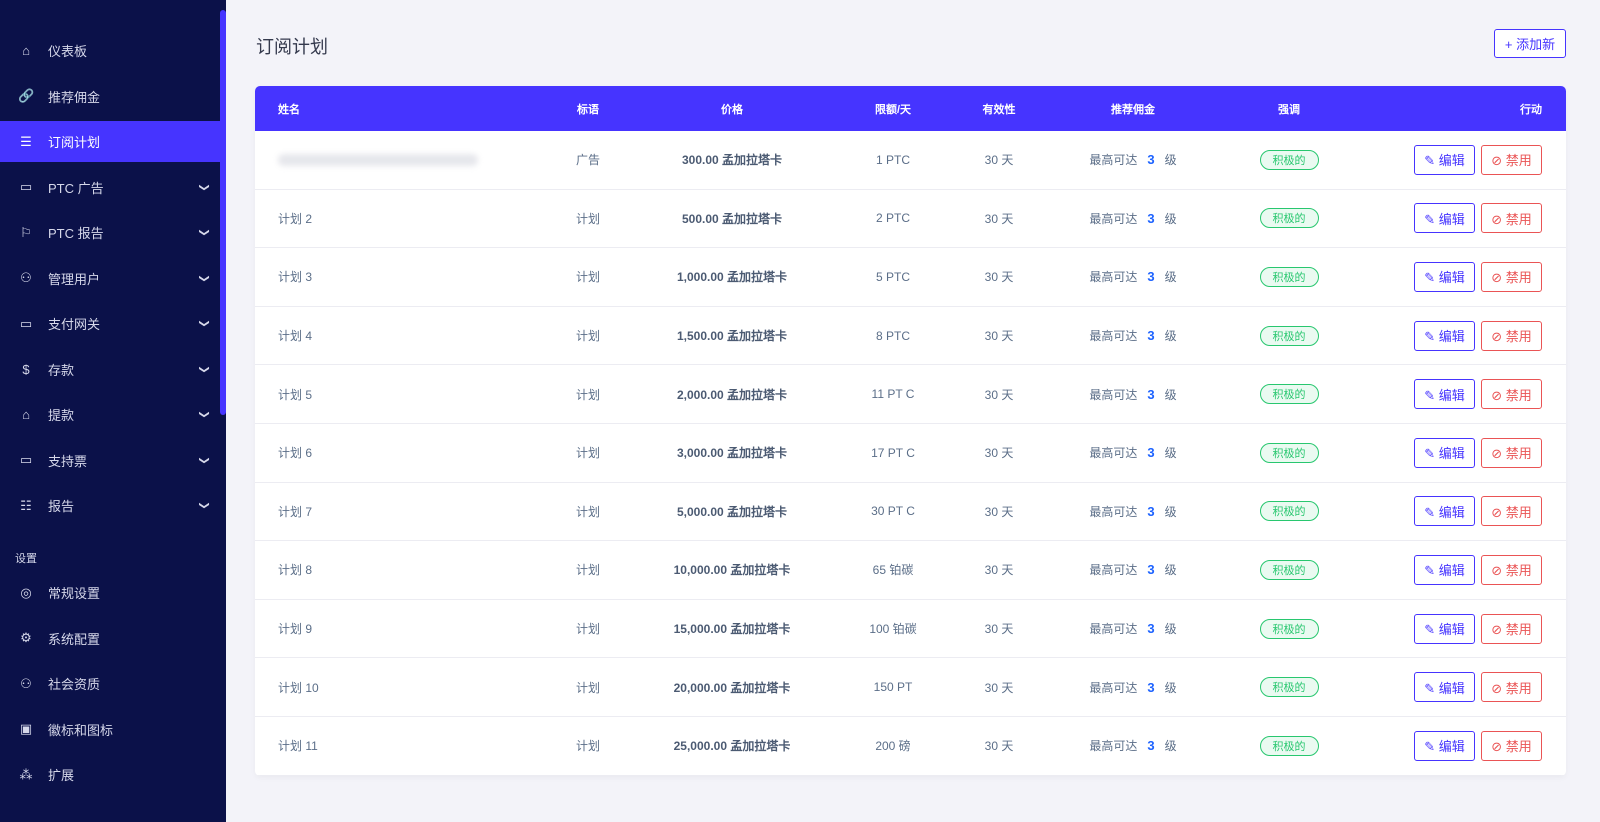 The height and width of the screenshot is (822, 1600). Describe the element at coordinates (732, 109) in the screenshot. I see `column-header: 价格` at that location.